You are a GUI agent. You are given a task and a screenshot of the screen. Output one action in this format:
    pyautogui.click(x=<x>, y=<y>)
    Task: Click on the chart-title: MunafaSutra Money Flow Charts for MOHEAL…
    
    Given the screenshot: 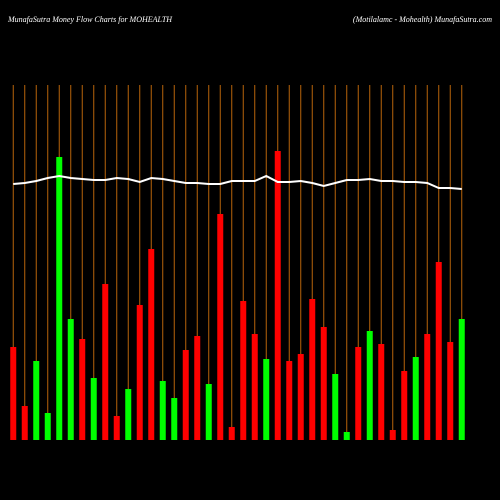 What is the action you would take?
    pyautogui.click(x=90, y=19)
    